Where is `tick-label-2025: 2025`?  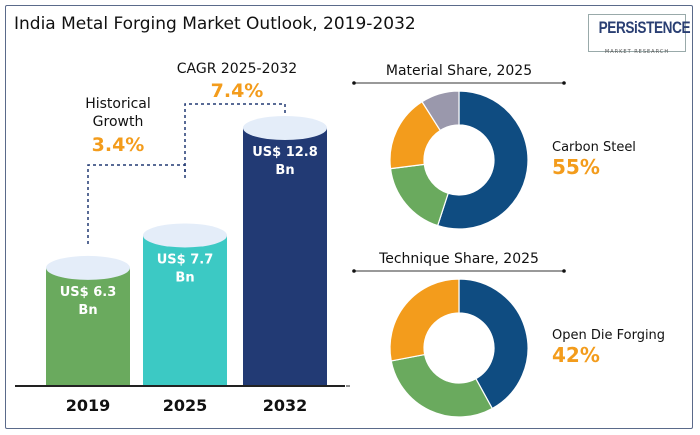
tick-label-2025: 2025 is located at coordinates (185, 405).